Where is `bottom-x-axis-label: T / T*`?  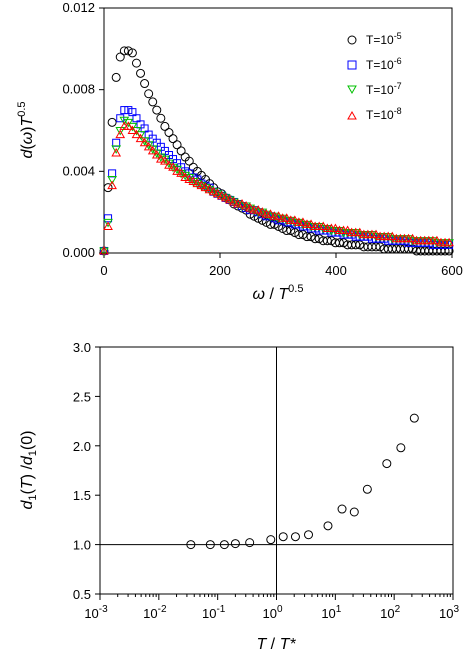
bottom-x-axis-label: T / T* is located at coordinates (276, 644).